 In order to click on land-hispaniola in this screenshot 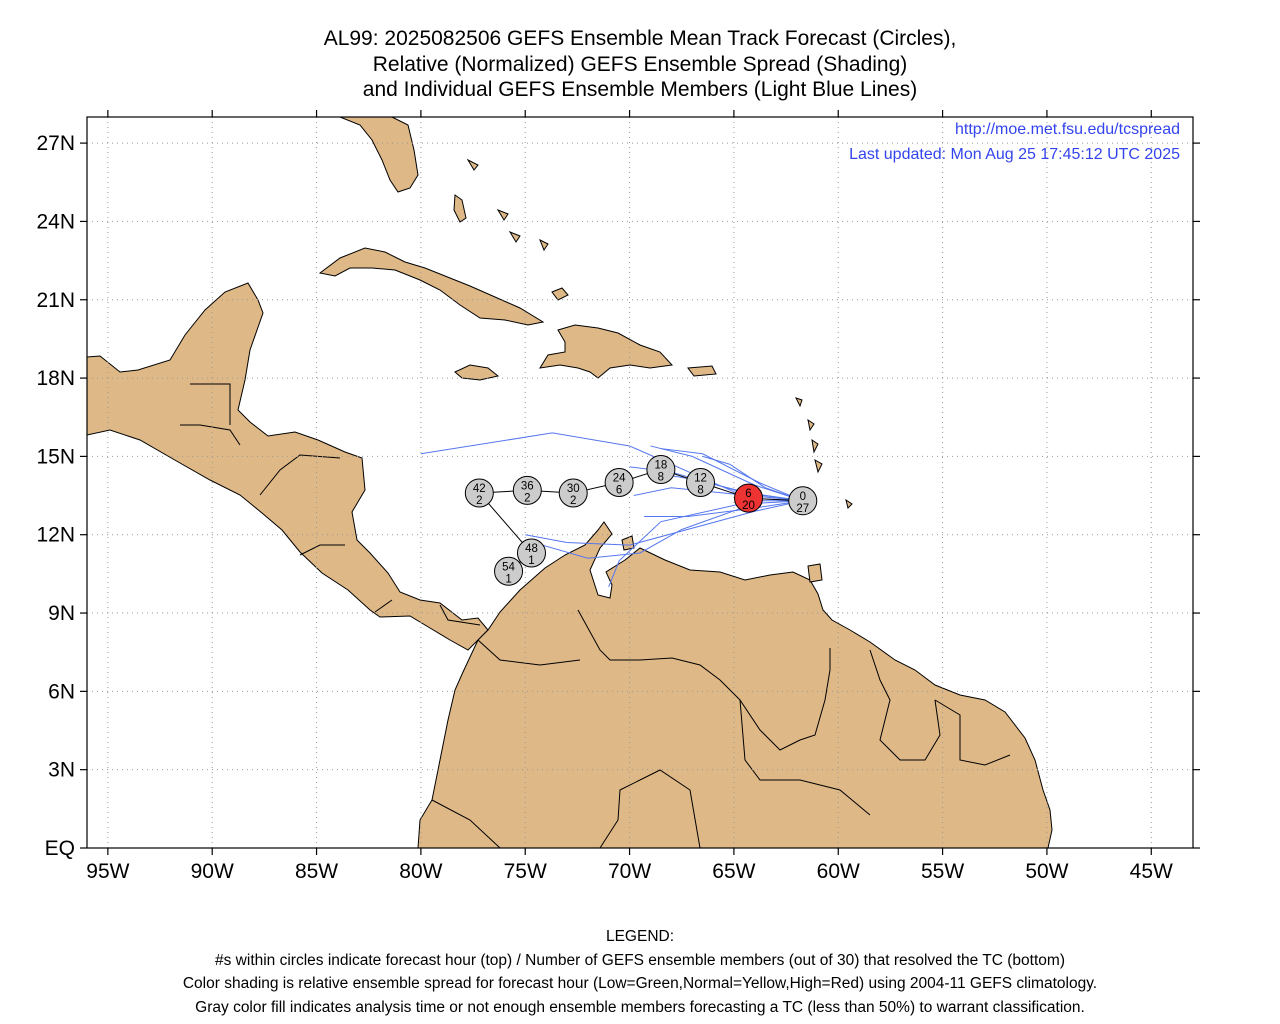, I will do `click(606, 351)`.